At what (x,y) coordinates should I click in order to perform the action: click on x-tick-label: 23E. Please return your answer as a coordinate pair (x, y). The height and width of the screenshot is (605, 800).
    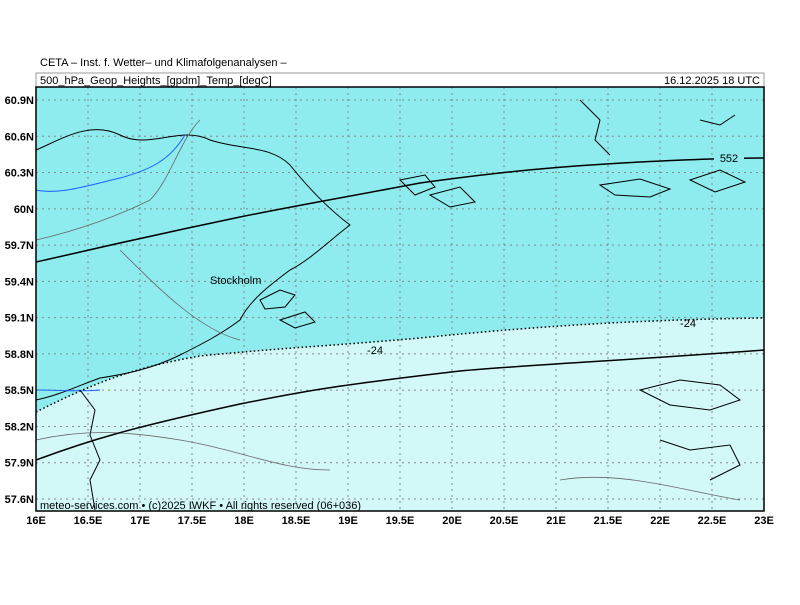
    Looking at the image, I should click on (764, 521).